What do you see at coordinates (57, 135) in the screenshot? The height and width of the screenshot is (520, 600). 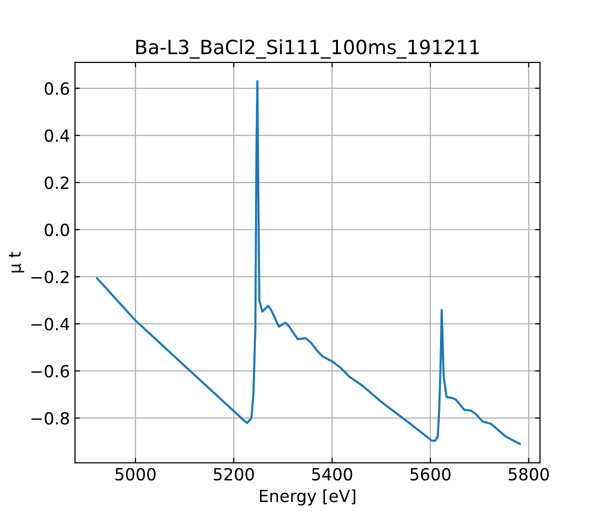 I see `y-tick-label: 0.4` at bounding box center [57, 135].